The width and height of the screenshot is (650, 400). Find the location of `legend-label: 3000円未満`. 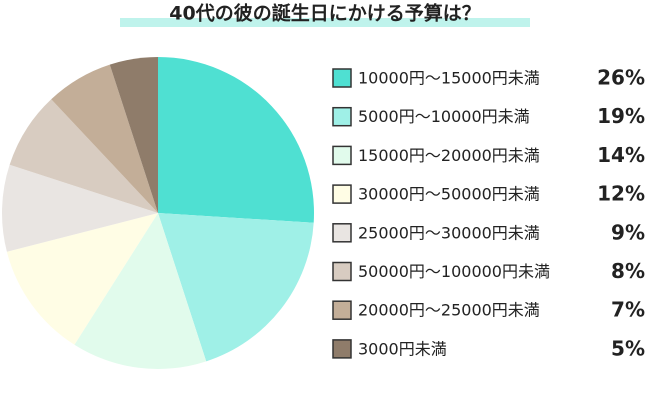

legend-label: 3000円未満 is located at coordinates (402, 348).